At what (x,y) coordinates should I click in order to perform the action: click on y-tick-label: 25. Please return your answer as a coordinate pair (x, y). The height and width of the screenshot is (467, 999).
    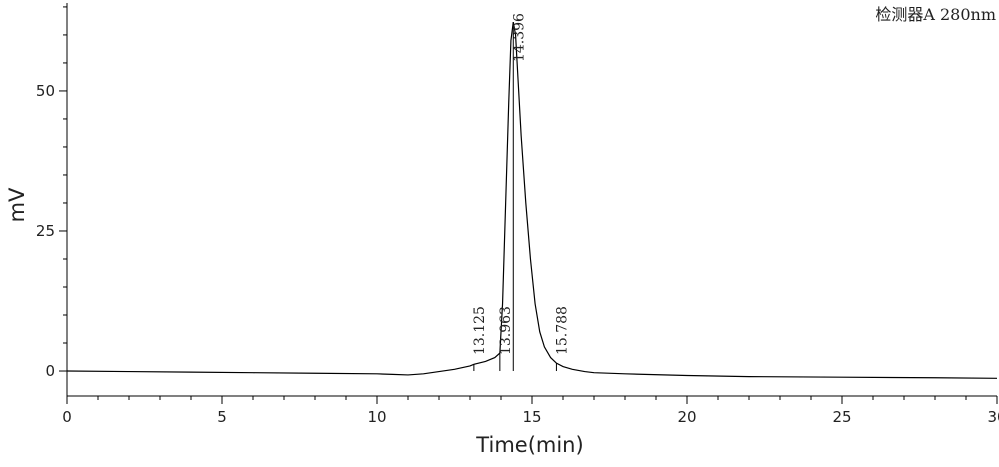
    Looking at the image, I should click on (45, 231).